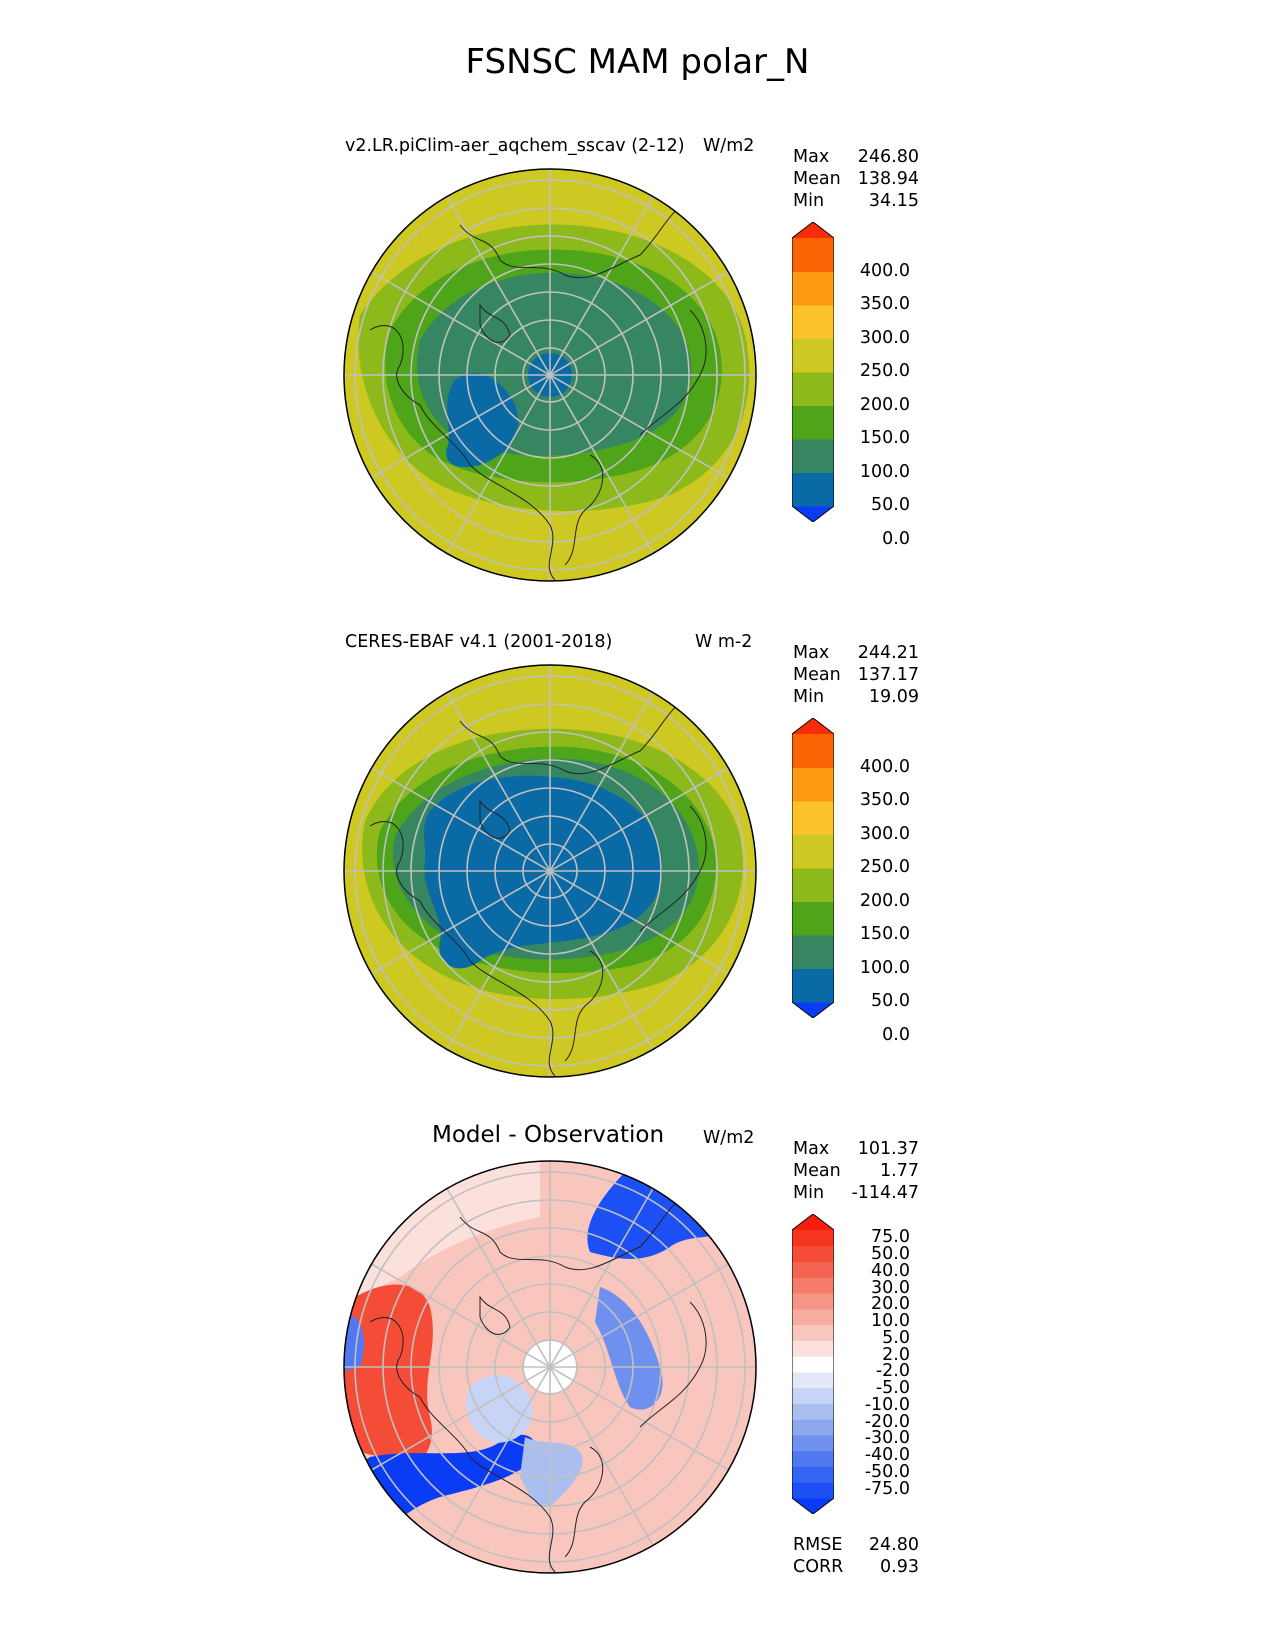 This screenshot has width=1275, height=1650. What do you see at coordinates (388, 1374) in the screenshot?
I see `map-fill-strong-positive` at bounding box center [388, 1374].